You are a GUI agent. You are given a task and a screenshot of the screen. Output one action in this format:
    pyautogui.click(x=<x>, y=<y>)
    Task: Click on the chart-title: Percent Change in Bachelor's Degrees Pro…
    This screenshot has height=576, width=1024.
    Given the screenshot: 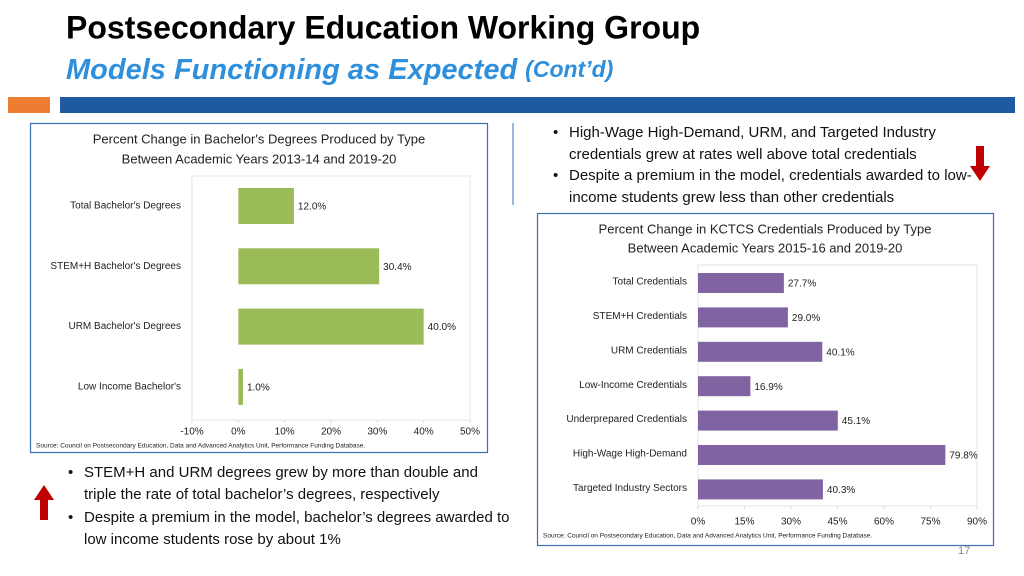 What is the action you would take?
    pyautogui.click(x=259, y=138)
    